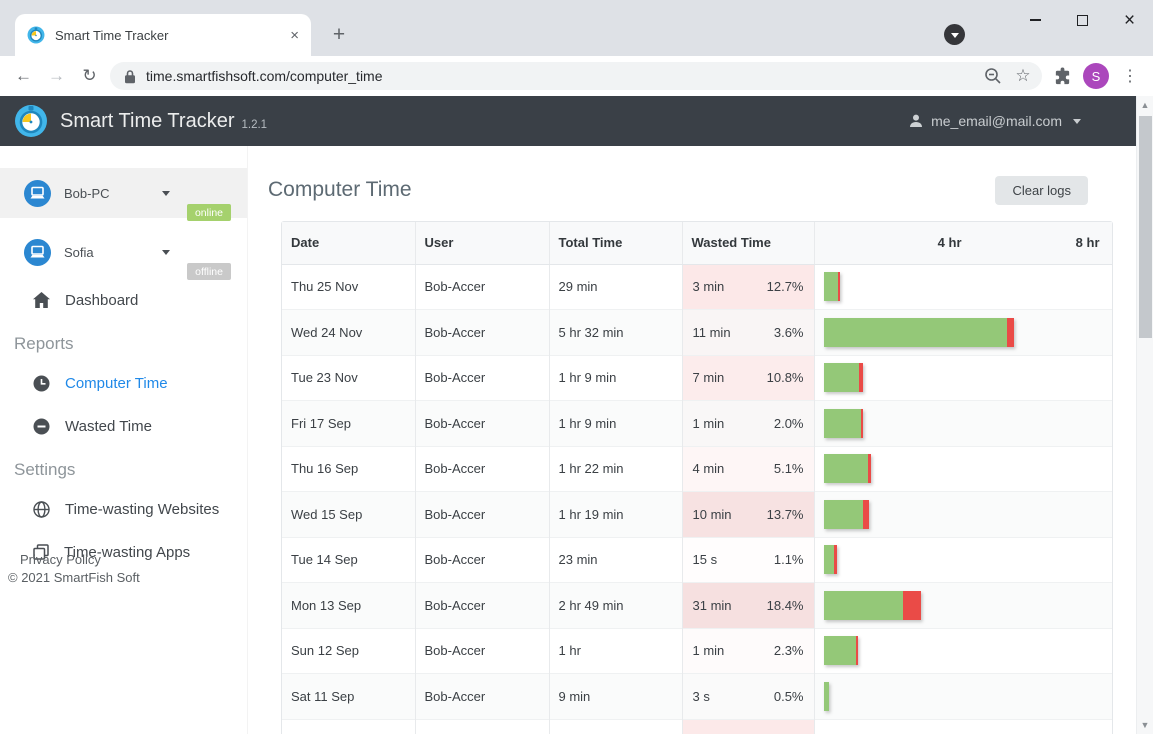 The width and height of the screenshot is (1153, 734). I want to click on axis-label-4hr: 4 hr, so click(949, 242).